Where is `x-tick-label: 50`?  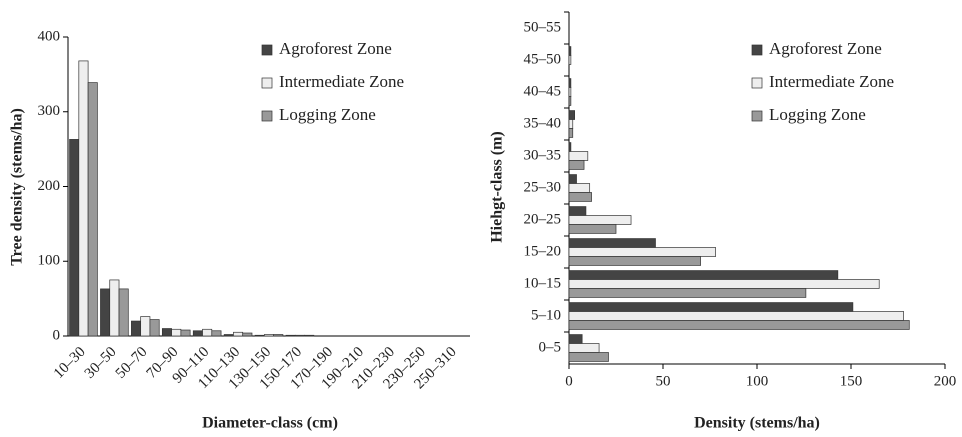 x-tick-label: 50 is located at coordinates (663, 381).